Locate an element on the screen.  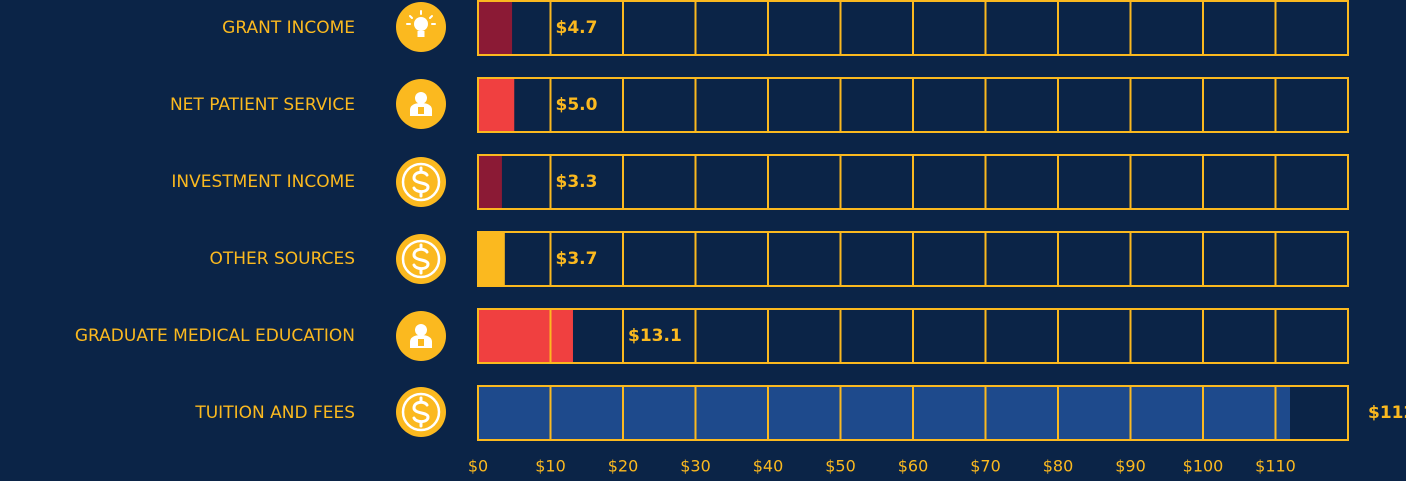
x-tick-label: $20 is located at coordinates (623, 466).